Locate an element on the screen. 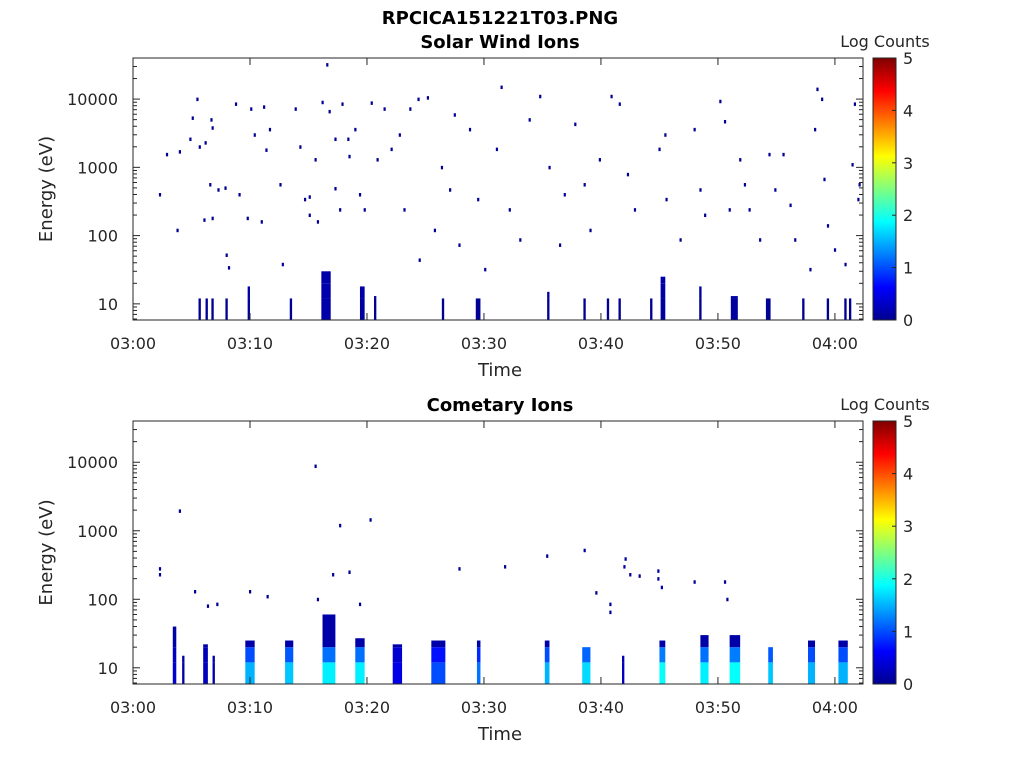 The width and height of the screenshot is (1024, 772). panel-title: Cometary Ions is located at coordinates (500, 405).